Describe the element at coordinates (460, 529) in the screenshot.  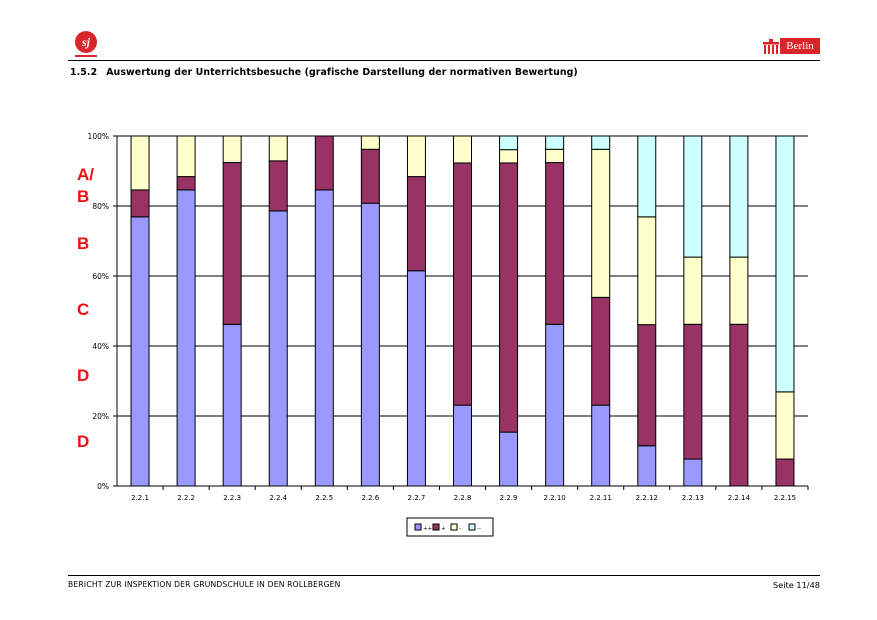
I see `legend-label: -` at that location.